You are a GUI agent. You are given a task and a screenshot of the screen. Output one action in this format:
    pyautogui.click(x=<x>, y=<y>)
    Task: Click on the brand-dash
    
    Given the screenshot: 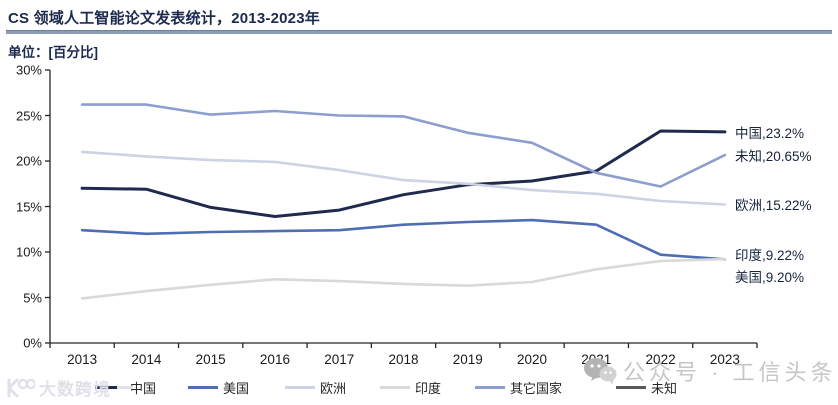 What is the action you would take?
    pyautogui.click(x=125, y=387)
    